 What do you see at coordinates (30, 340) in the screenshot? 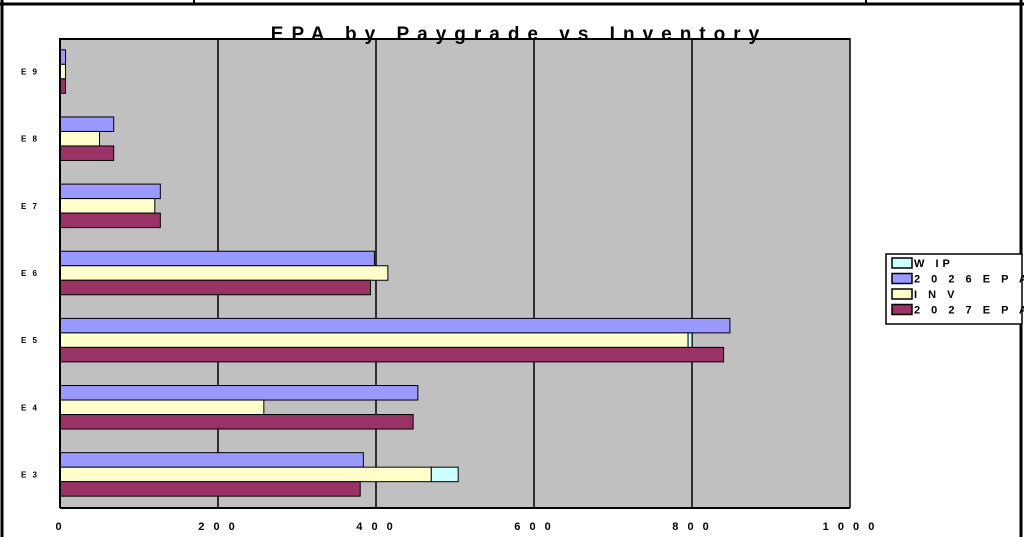
I see `y-category-label: E 5` at bounding box center [30, 340].